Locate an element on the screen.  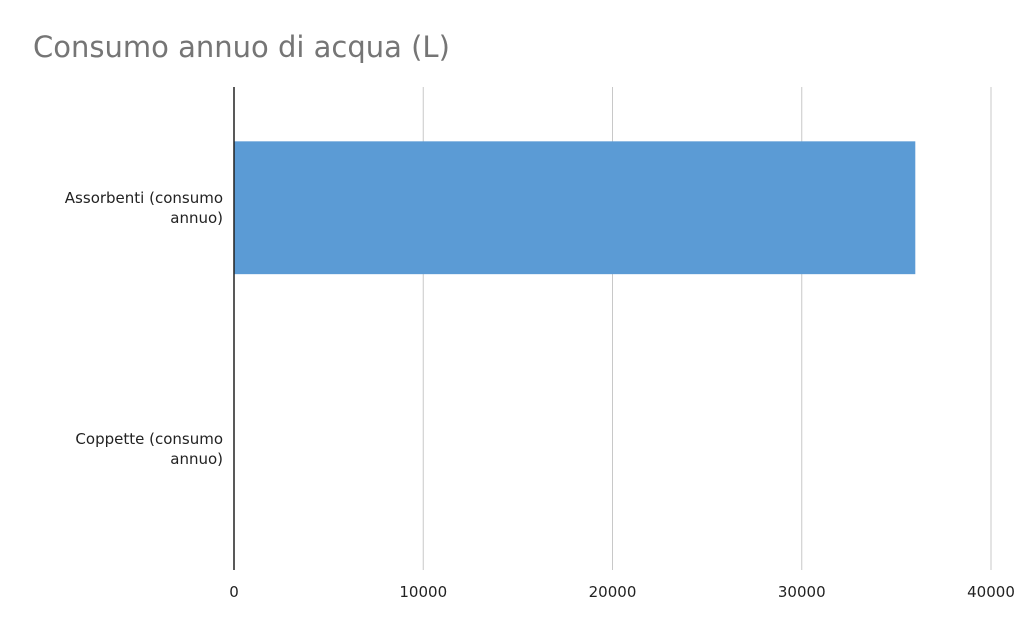
x-tick-labels: 0 10000 20000 30000 40000 is located at coordinates (622, 592).